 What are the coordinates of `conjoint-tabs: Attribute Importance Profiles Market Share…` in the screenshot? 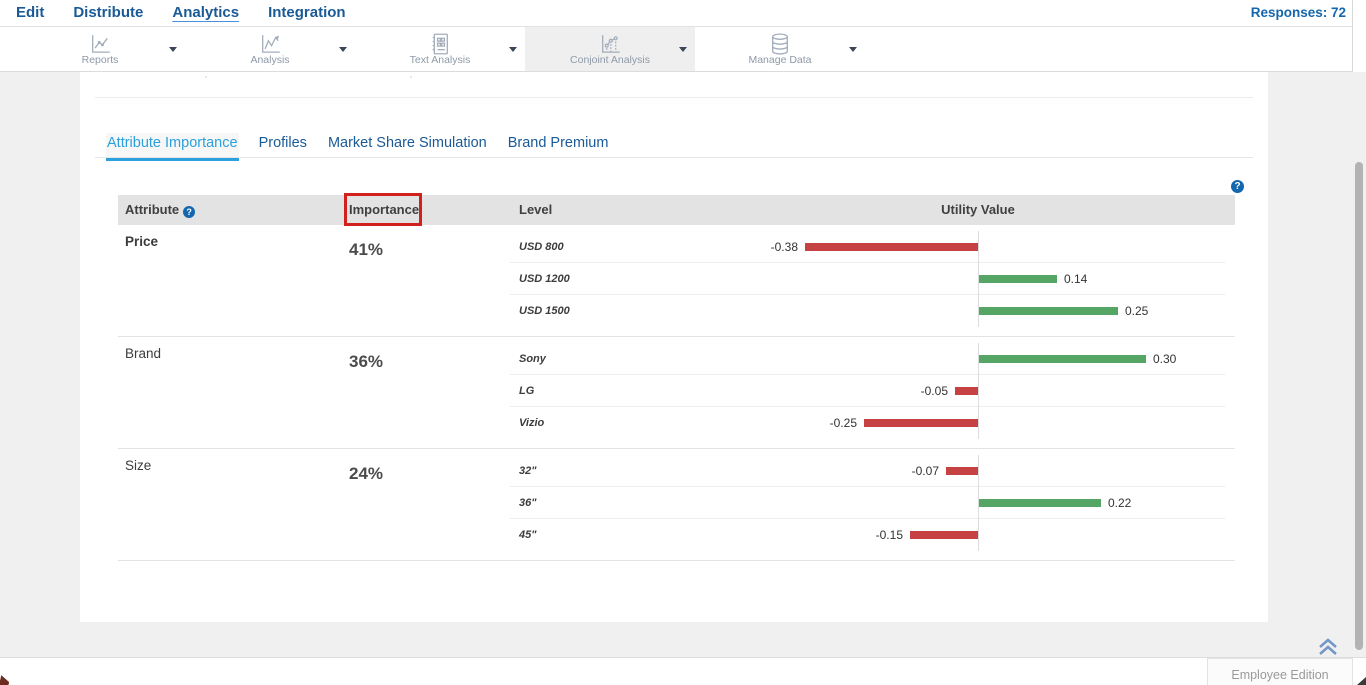 It's located at (367, 147).